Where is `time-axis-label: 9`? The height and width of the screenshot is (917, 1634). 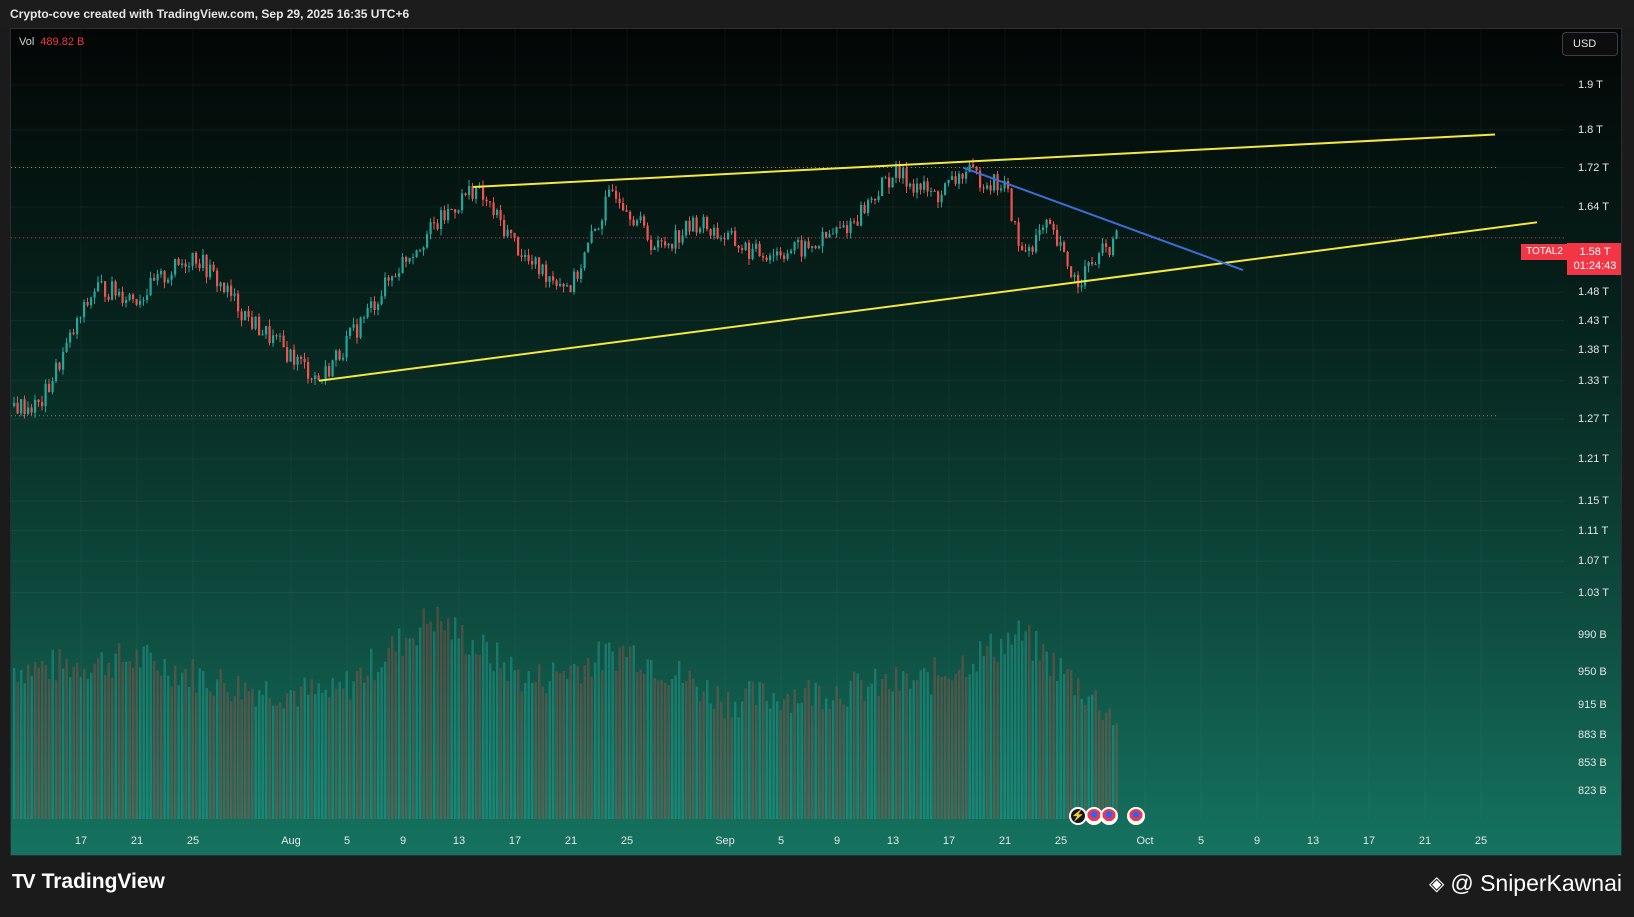 time-axis-label: 9 is located at coordinates (1257, 841).